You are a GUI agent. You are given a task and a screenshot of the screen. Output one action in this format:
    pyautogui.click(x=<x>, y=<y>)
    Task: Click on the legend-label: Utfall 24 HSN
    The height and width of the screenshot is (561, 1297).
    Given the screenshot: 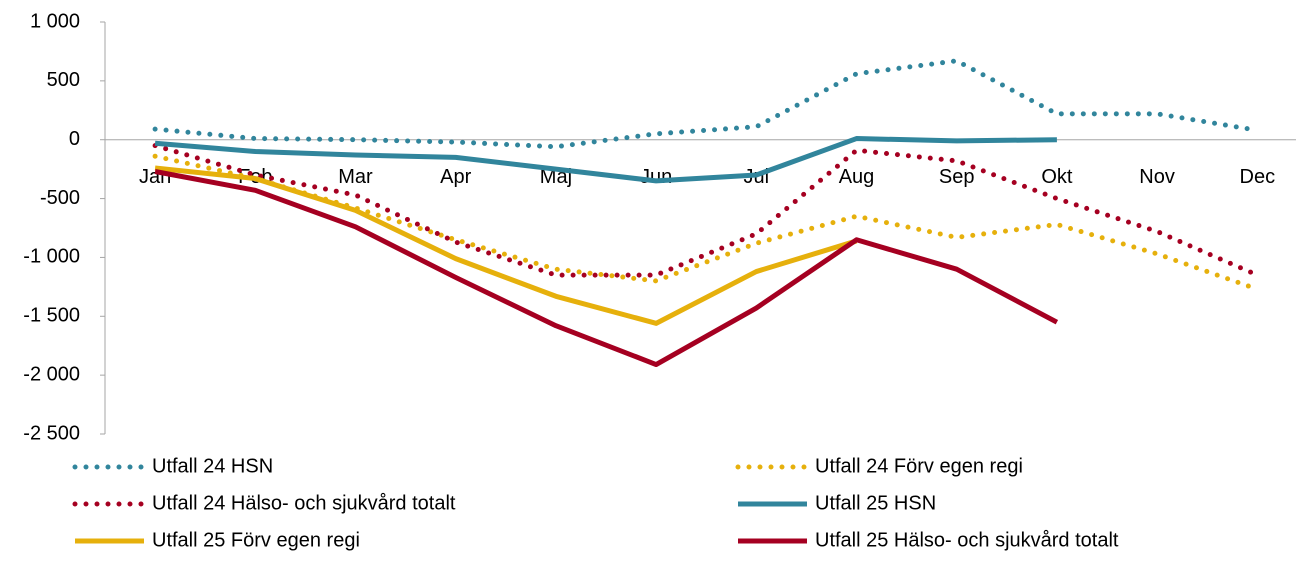 What is the action you would take?
    pyautogui.click(x=212, y=466)
    